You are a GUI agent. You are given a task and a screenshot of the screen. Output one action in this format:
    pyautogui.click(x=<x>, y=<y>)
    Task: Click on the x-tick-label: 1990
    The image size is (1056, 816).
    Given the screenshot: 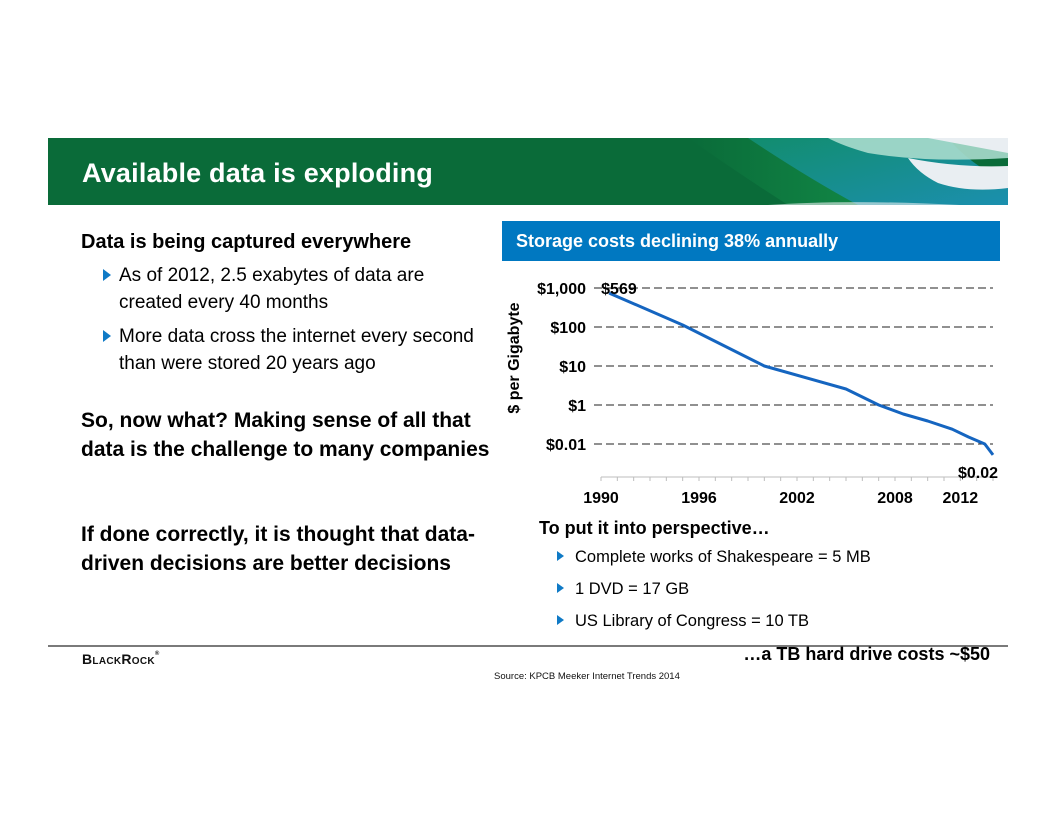 What is the action you would take?
    pyautogui.click(x=601, y=498)
    